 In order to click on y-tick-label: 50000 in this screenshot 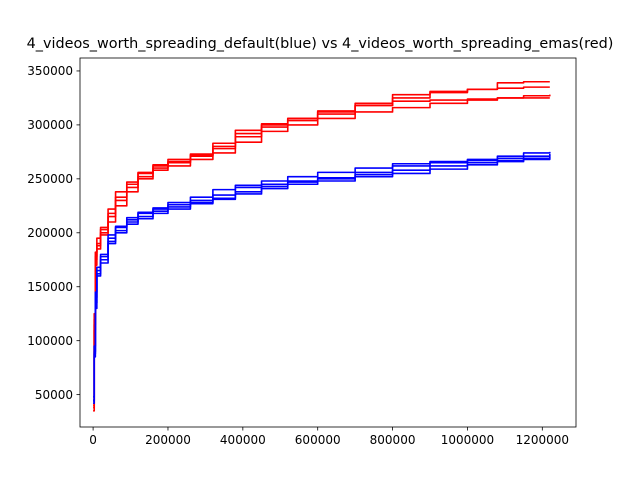, I will do `click(54, 395)`.